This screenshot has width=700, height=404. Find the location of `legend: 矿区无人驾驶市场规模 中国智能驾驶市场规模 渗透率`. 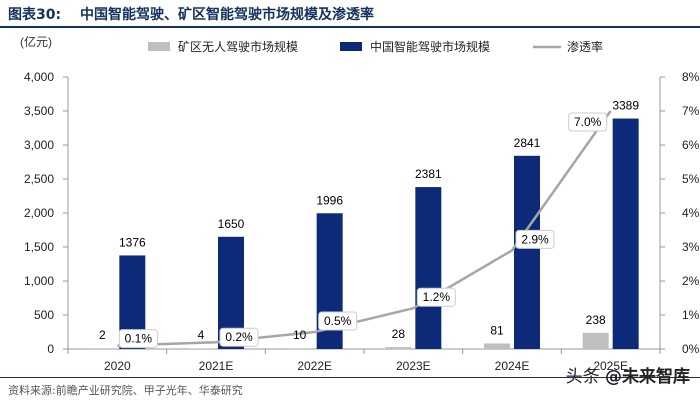

legend: 矿区无人驾驶市场规模 中国智能驾驶市场规模 渗透率 is located at coordinates (375, 46).